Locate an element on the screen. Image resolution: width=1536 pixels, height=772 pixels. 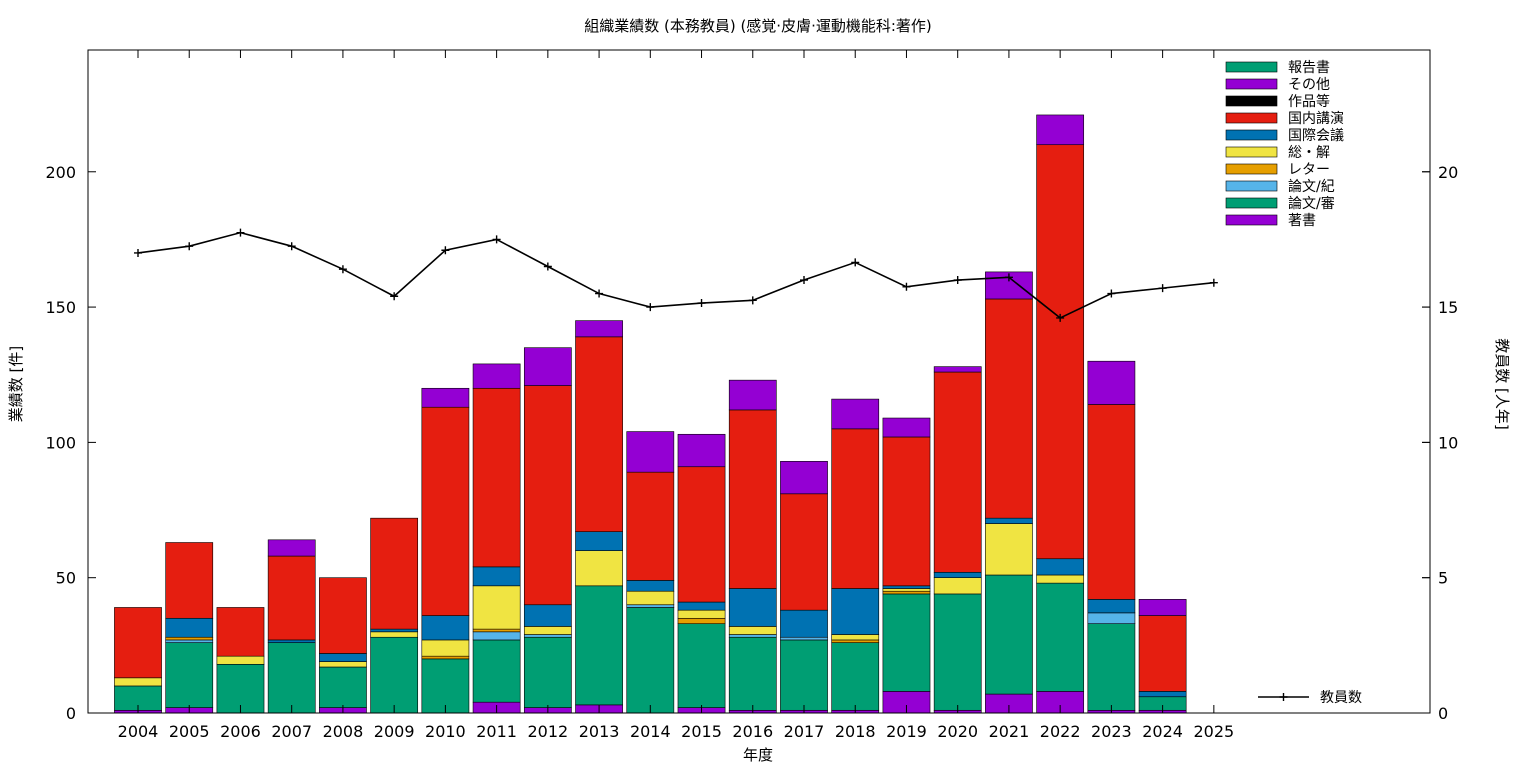
legend-label: その他 is located at coordinates (1309, 85).